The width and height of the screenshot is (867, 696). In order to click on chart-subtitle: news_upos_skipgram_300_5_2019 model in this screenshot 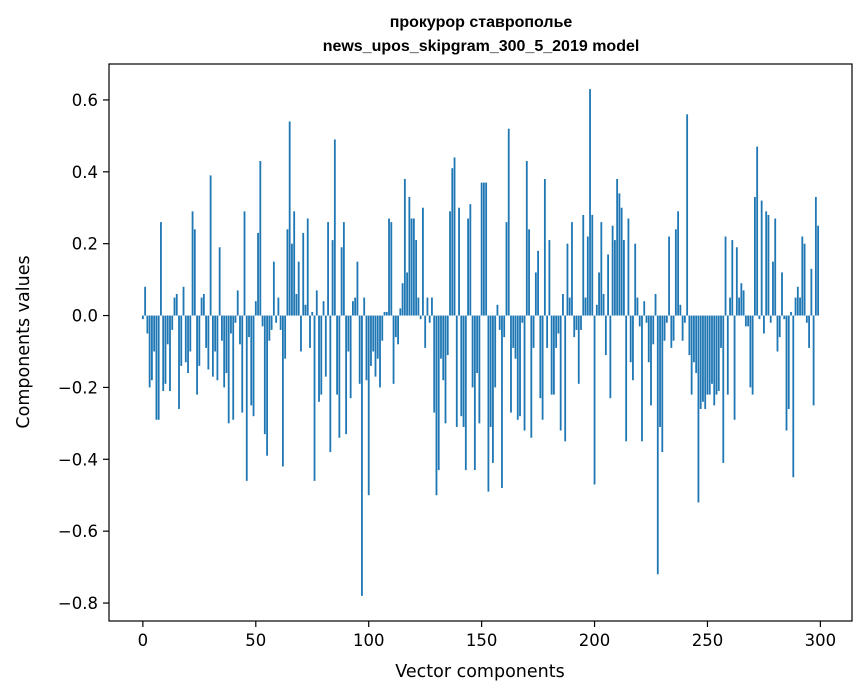, I will do `click(481, 46)`.